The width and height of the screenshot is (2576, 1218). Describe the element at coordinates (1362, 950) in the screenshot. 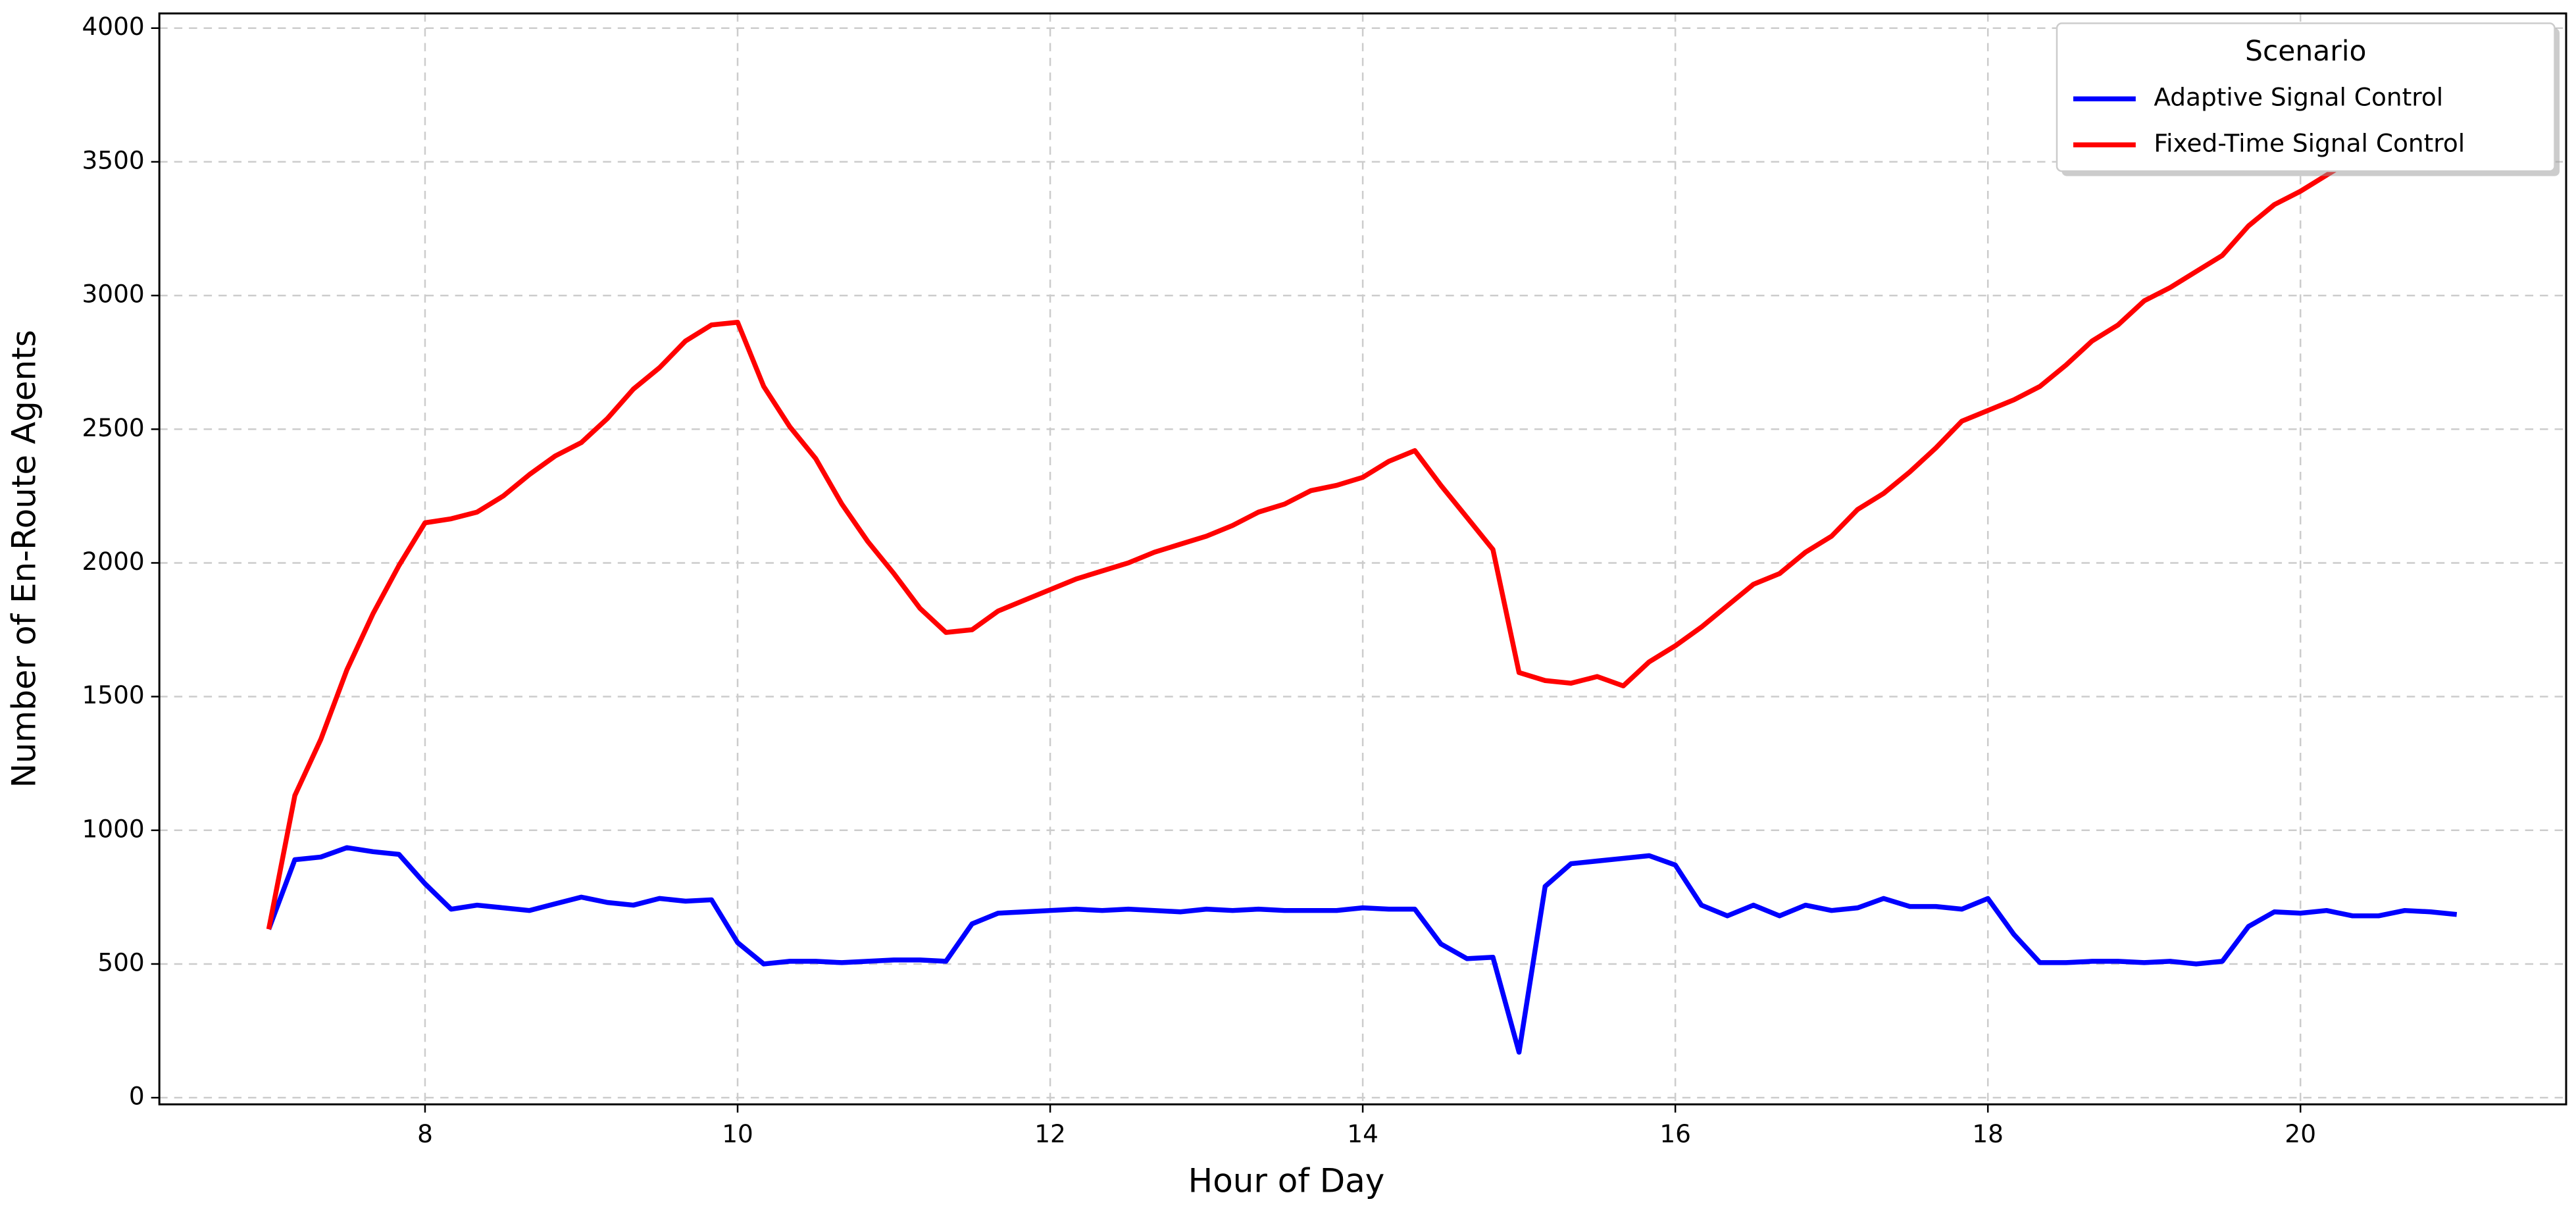

I see `series-line` at that location.